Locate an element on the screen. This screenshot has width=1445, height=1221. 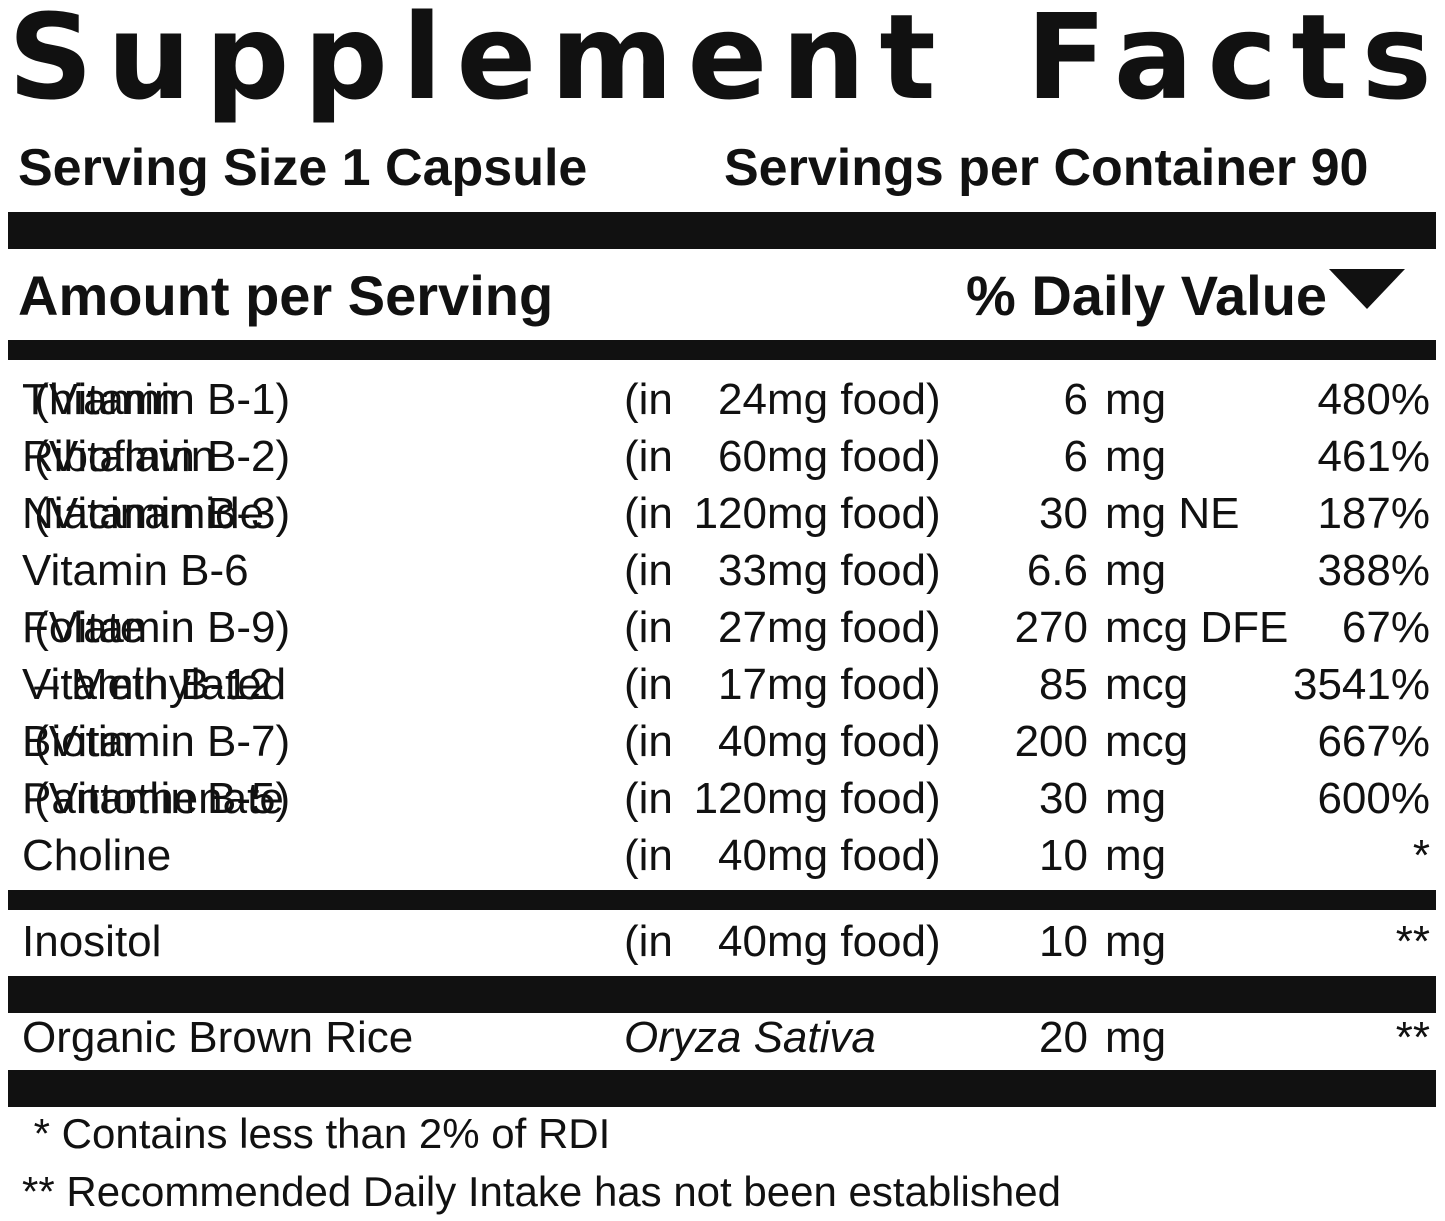
amount-value: 6.6 is located at coordinates (1057, 570).